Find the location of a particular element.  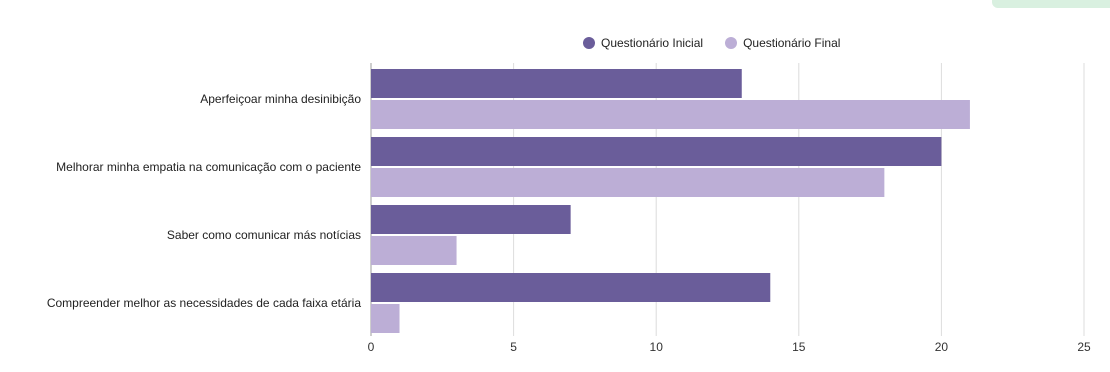

legend-dot-inicial is located at coordinates (589, 43).